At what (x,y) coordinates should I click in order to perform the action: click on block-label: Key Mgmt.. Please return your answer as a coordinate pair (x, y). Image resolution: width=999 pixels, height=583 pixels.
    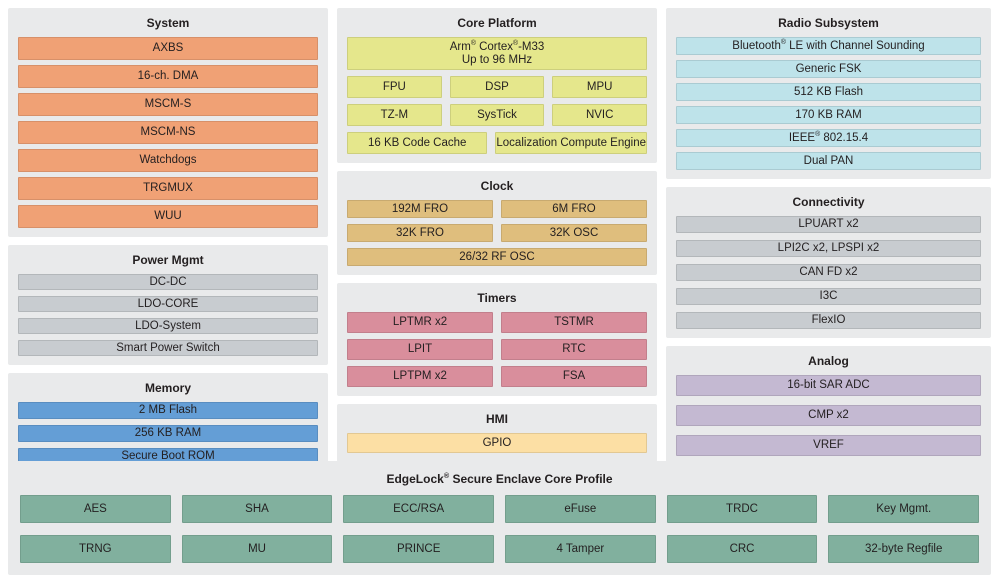
    Looking at the image, I should click on (904, 508).